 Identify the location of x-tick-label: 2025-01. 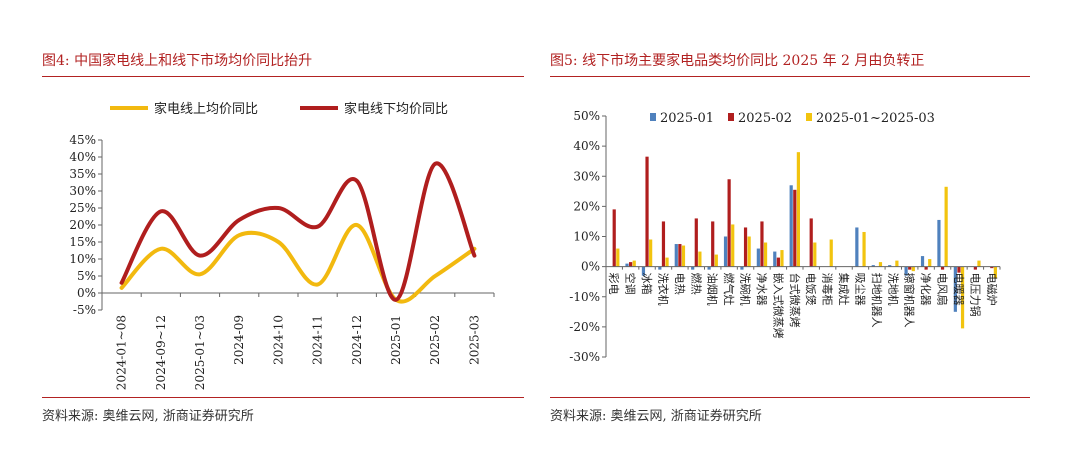
(396, 340).